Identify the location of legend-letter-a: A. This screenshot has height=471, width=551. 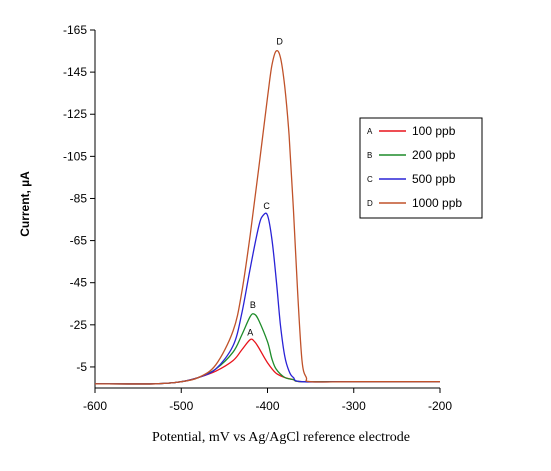
(370, 131).